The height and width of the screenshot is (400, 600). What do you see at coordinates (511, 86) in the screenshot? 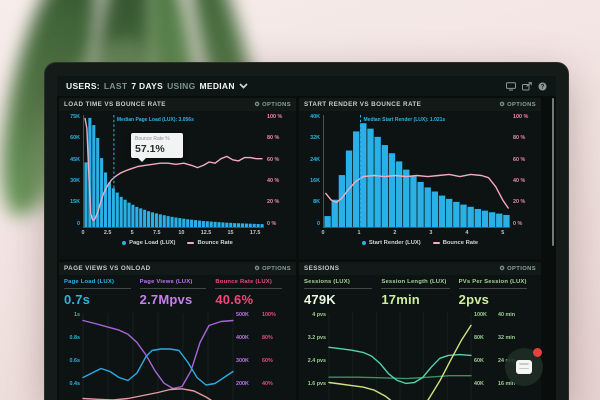
I see `display-icon` at bounding box center [511, 86].